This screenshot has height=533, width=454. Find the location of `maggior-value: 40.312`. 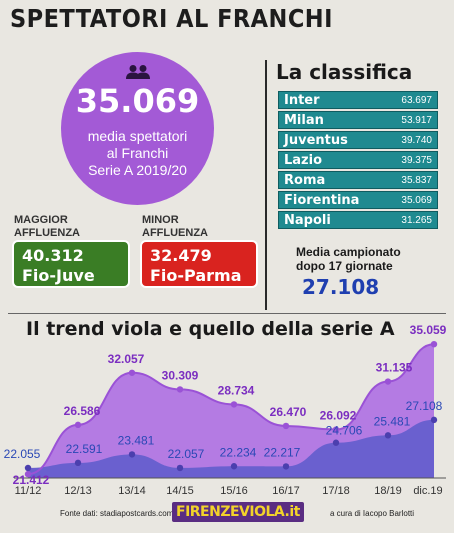

maggior-value: 40.312 is located at coordinates (53, 255).